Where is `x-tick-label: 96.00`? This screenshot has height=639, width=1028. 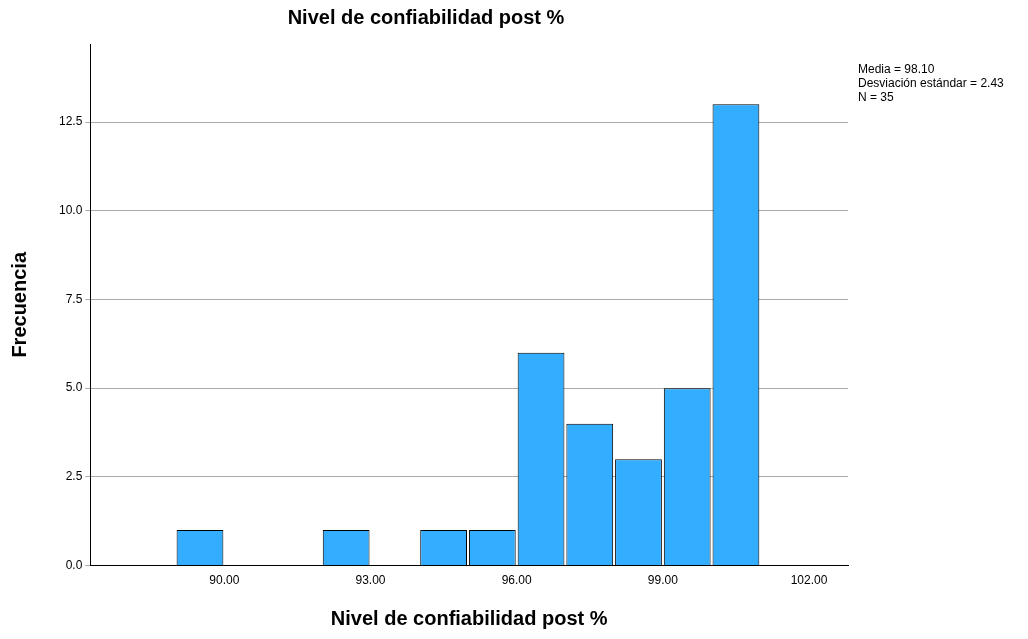 x-tick-label: 96.00 is located at coordinates (517, 580).